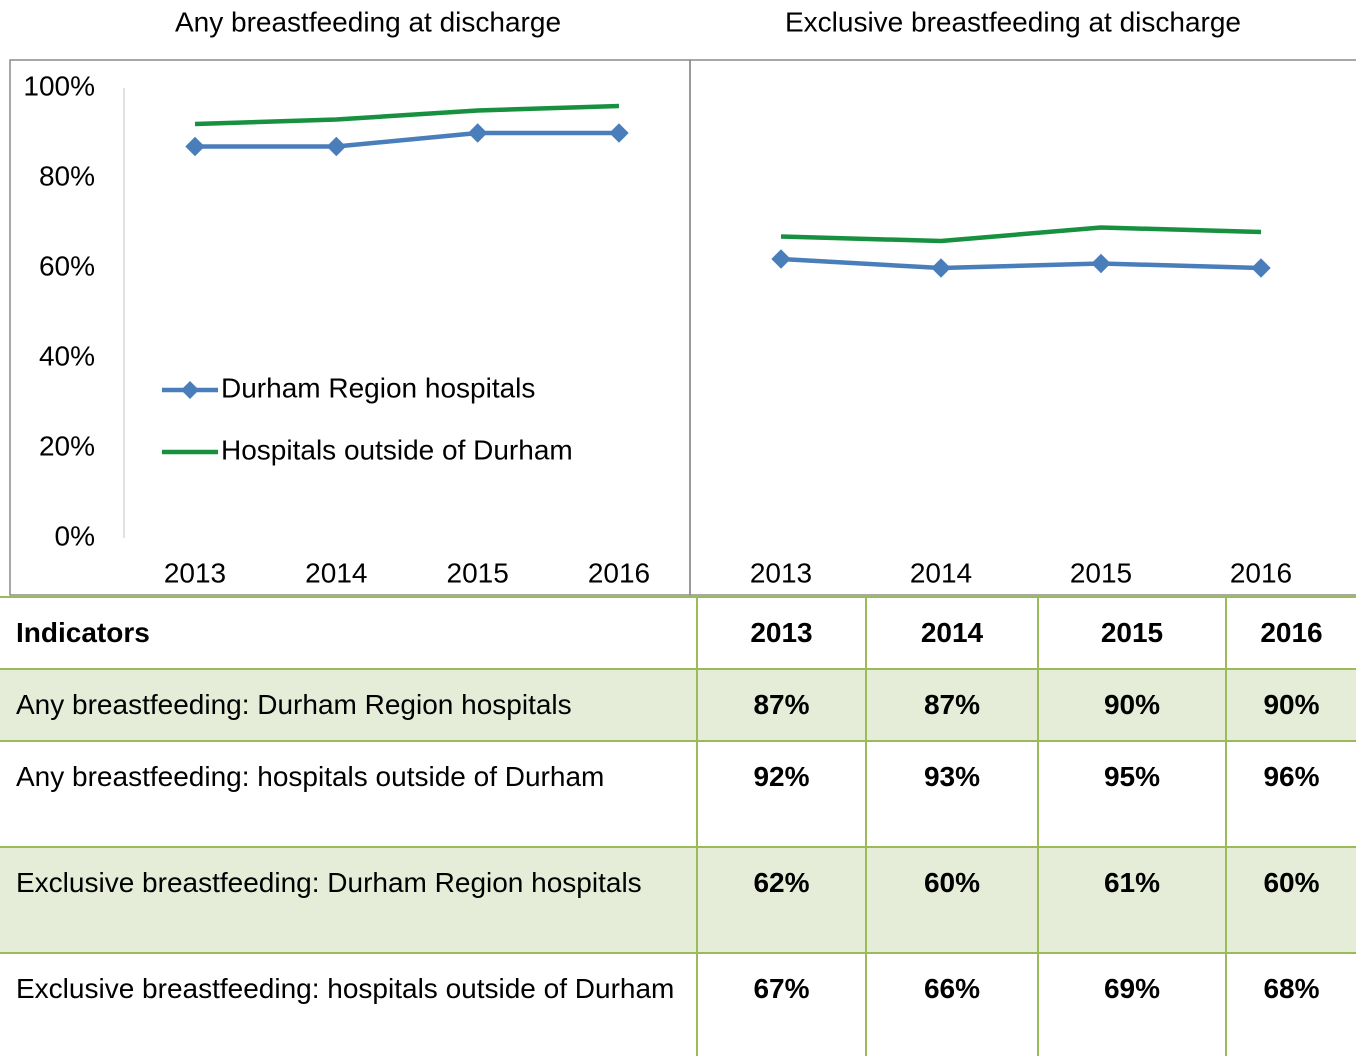  I want to click on header-cell: 2014, so click(952, 633).